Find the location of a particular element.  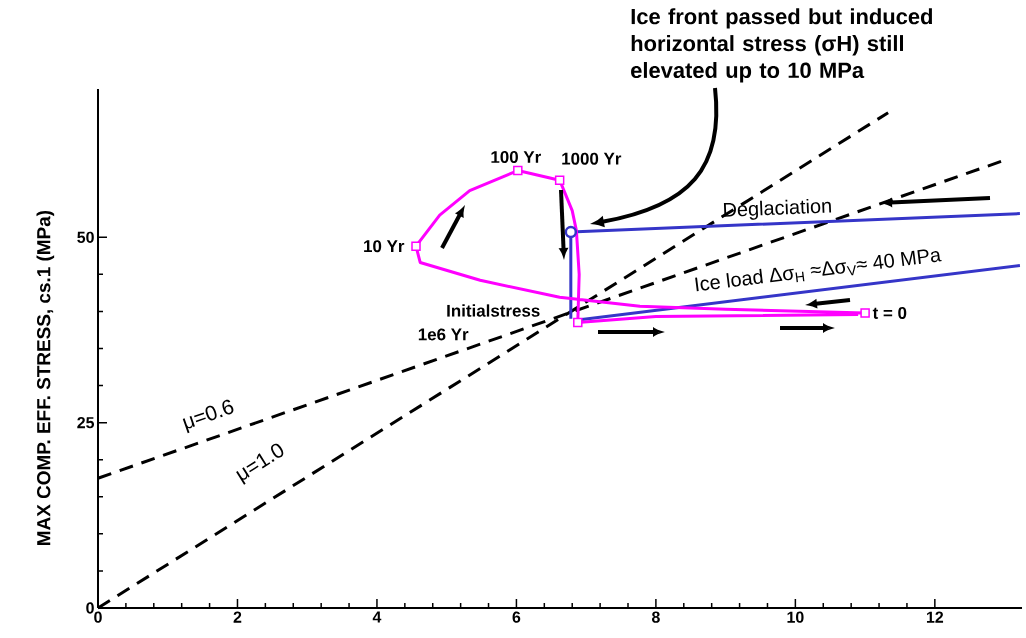

text: μ=0.6 is located at coordinates (208, 416).